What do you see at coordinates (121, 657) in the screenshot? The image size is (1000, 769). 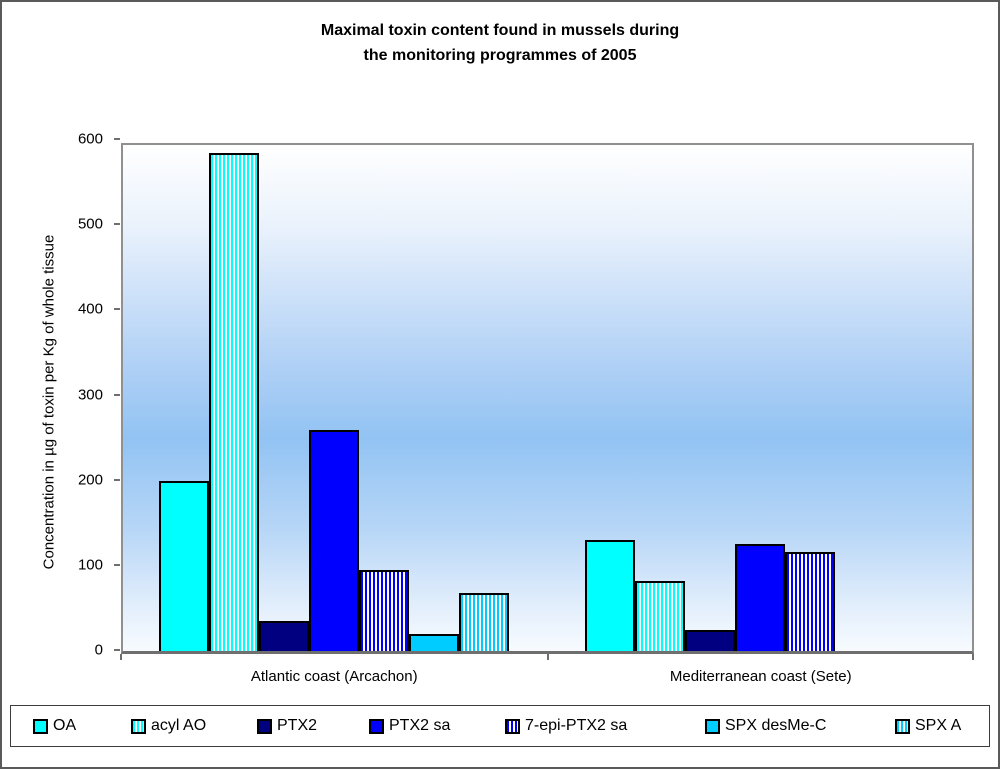 I see `x-axis-tick-left` at bounding box center [121, 657].